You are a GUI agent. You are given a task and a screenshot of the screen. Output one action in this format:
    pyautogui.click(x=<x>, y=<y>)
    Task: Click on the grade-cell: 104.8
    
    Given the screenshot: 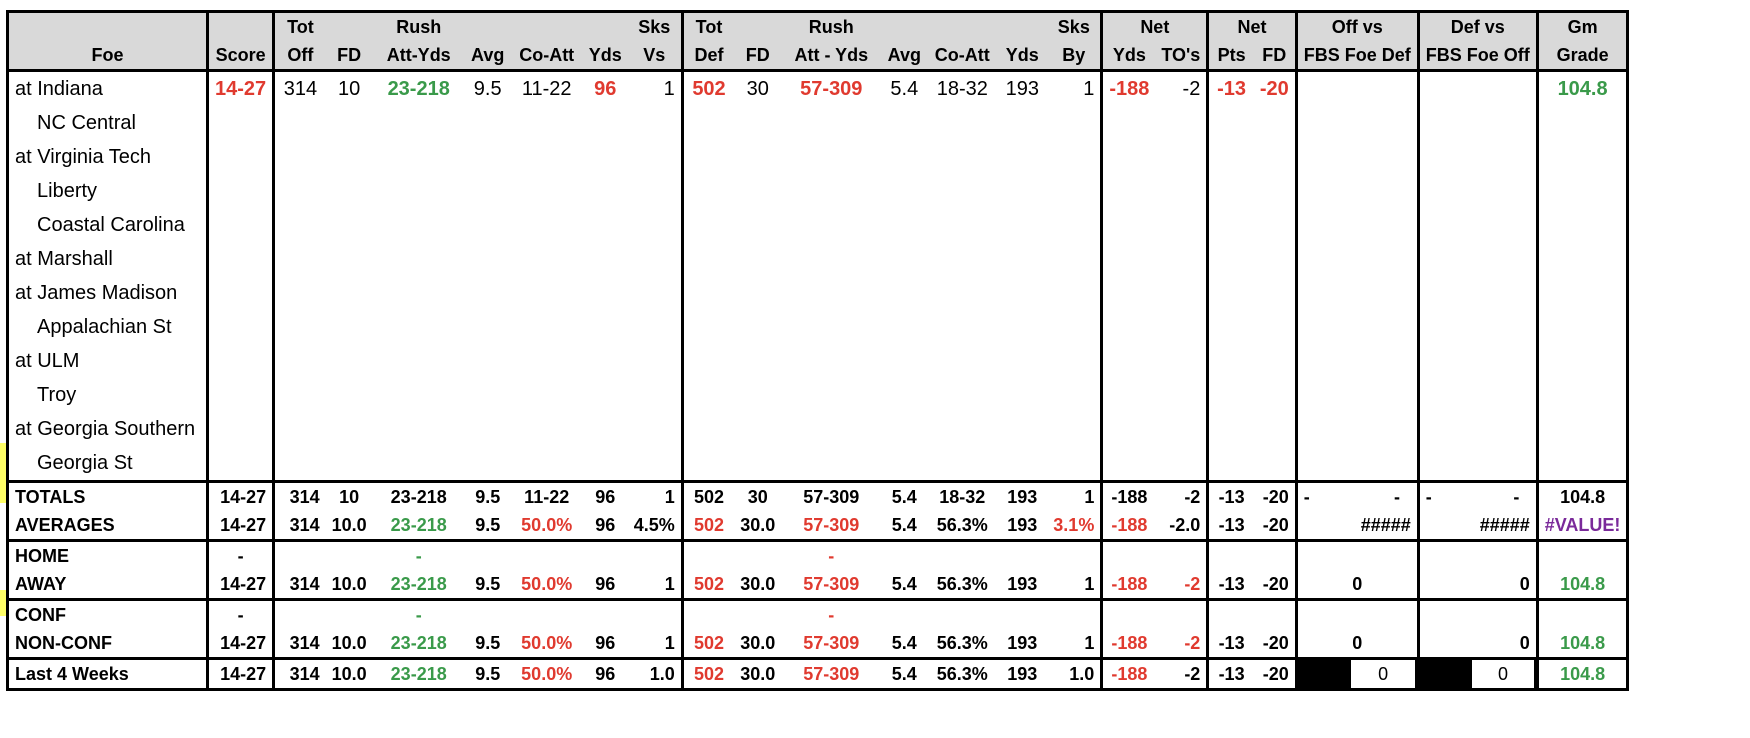 What is the action you would take?
    pyautogui.click(x=1581, y=585)
    